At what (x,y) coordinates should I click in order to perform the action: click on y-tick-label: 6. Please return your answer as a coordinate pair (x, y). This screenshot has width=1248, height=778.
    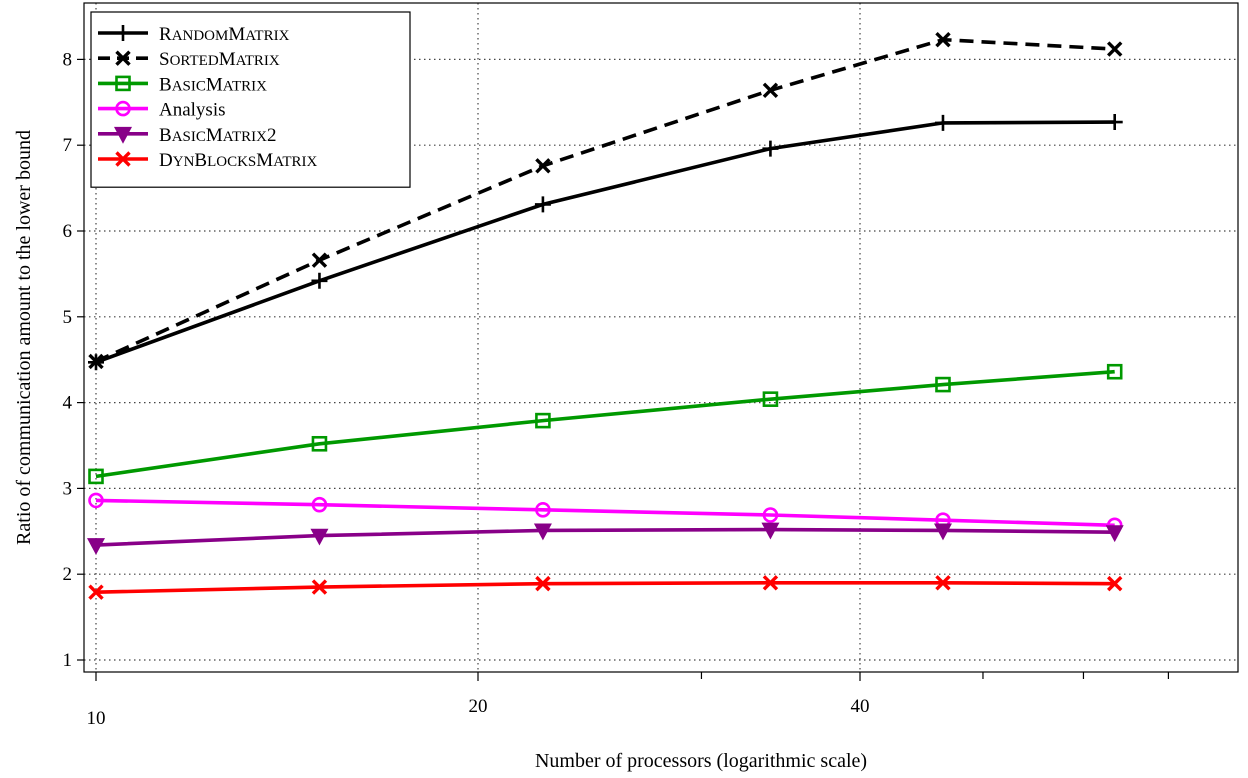
    Looking at the image, I should click on (68, 231).